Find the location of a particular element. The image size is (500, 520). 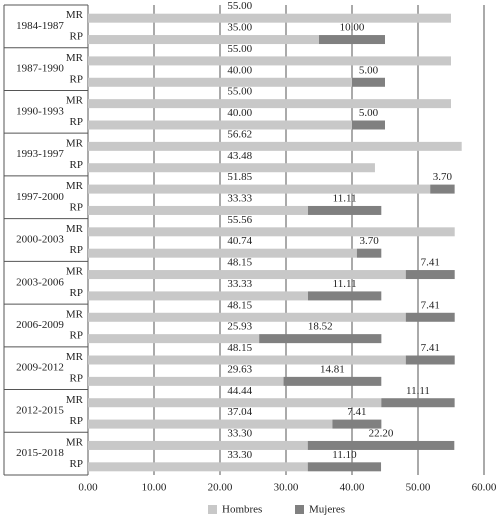

group-label: 2003-2006 is located at coordinates (40, 282).